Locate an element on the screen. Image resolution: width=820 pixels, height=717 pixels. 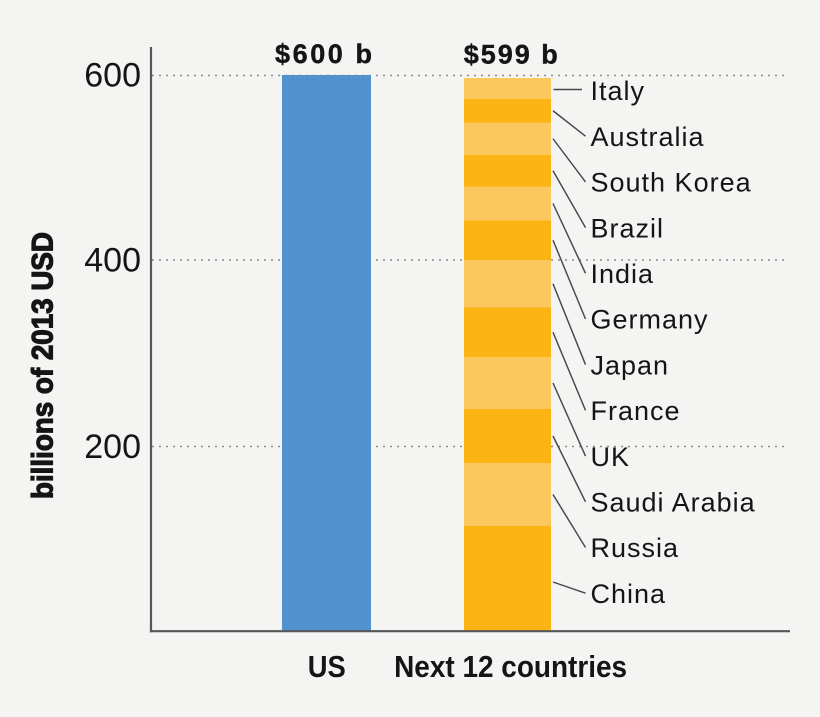
svg-text: billions of 2013 USD is located at coordinates (43, 365).